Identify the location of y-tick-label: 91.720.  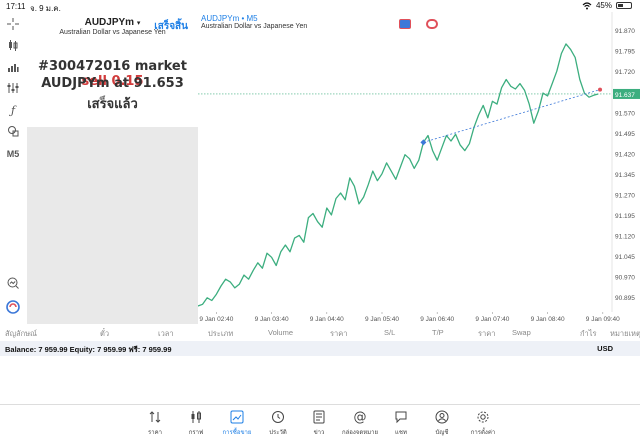
(625, 72).